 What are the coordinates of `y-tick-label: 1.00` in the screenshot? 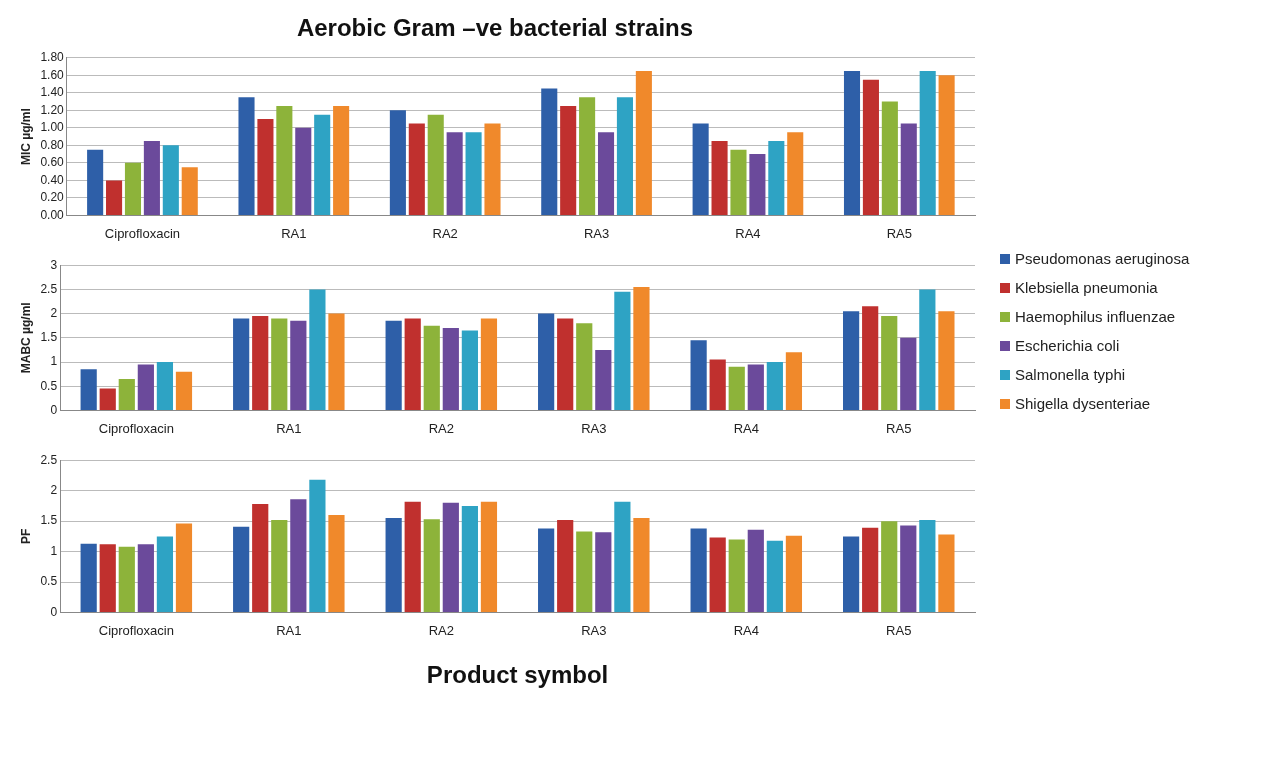 It's located at (52, 127).